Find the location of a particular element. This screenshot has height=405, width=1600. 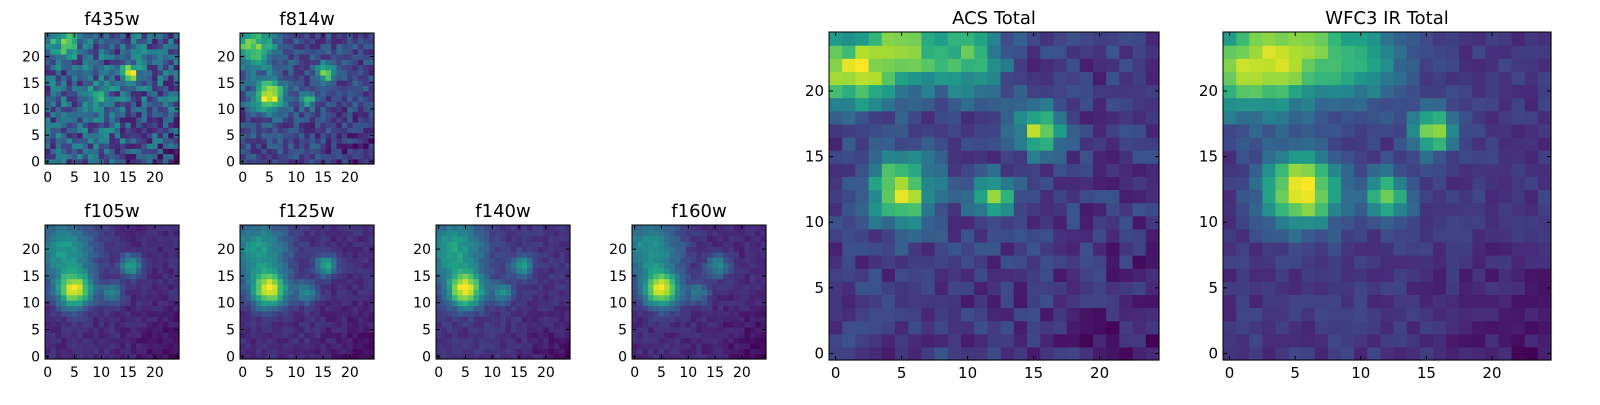

y-tick-label: 15 is located at coordinates (618, 277).